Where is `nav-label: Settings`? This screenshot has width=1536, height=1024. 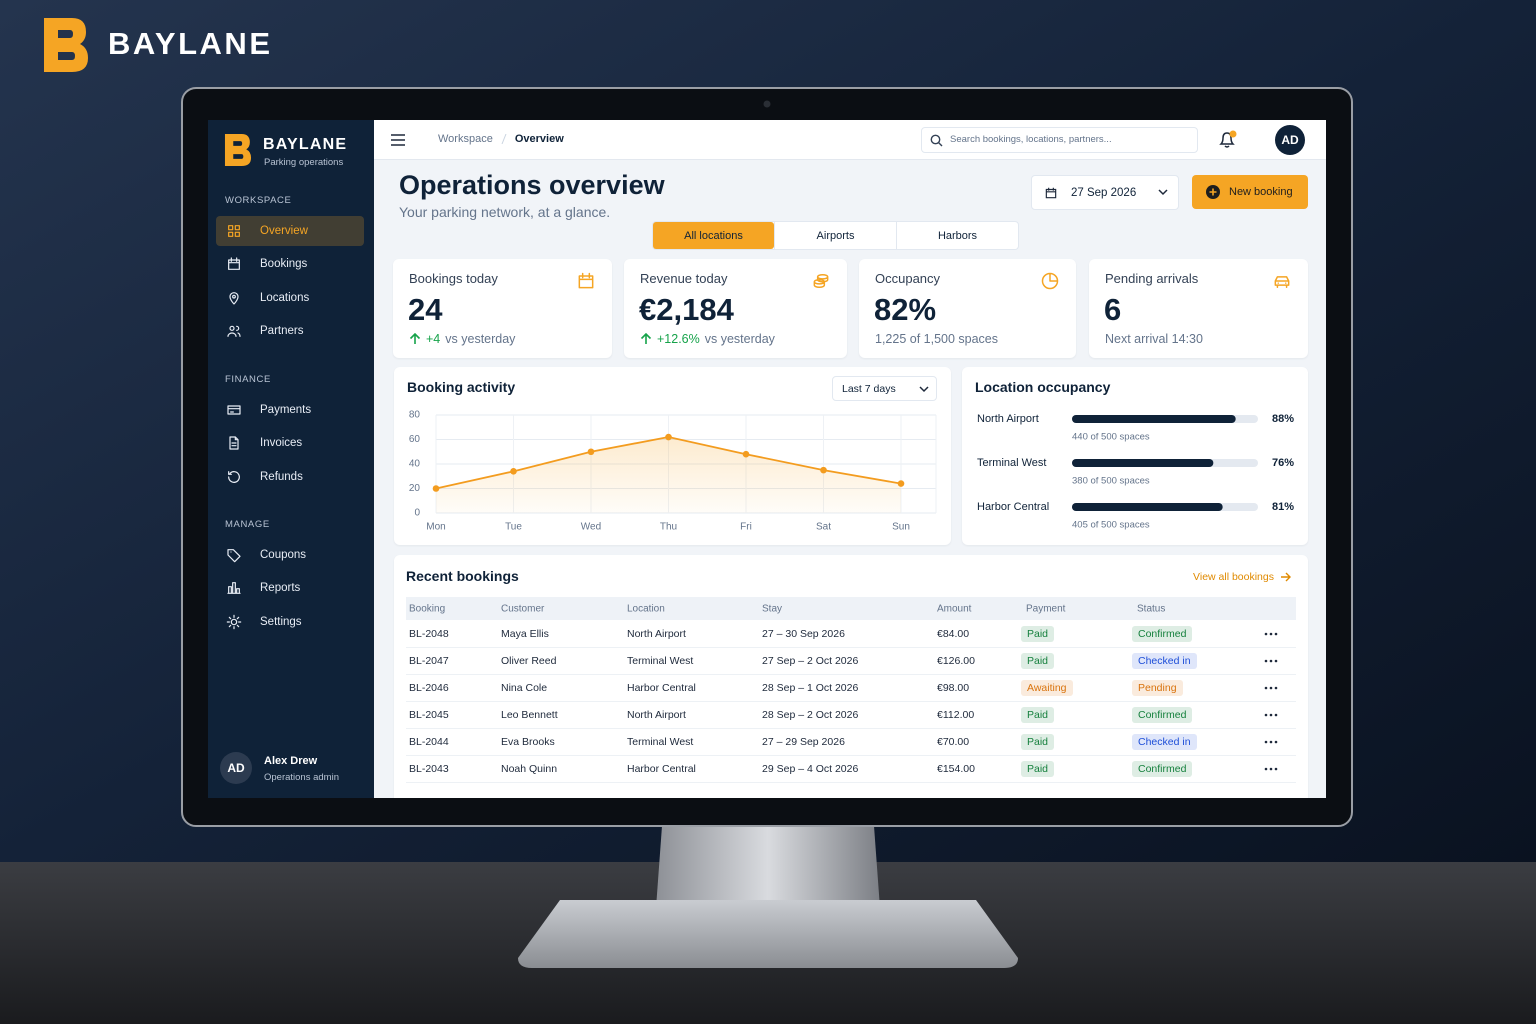
nav-label: Settings is located at coordinates (281, 621).